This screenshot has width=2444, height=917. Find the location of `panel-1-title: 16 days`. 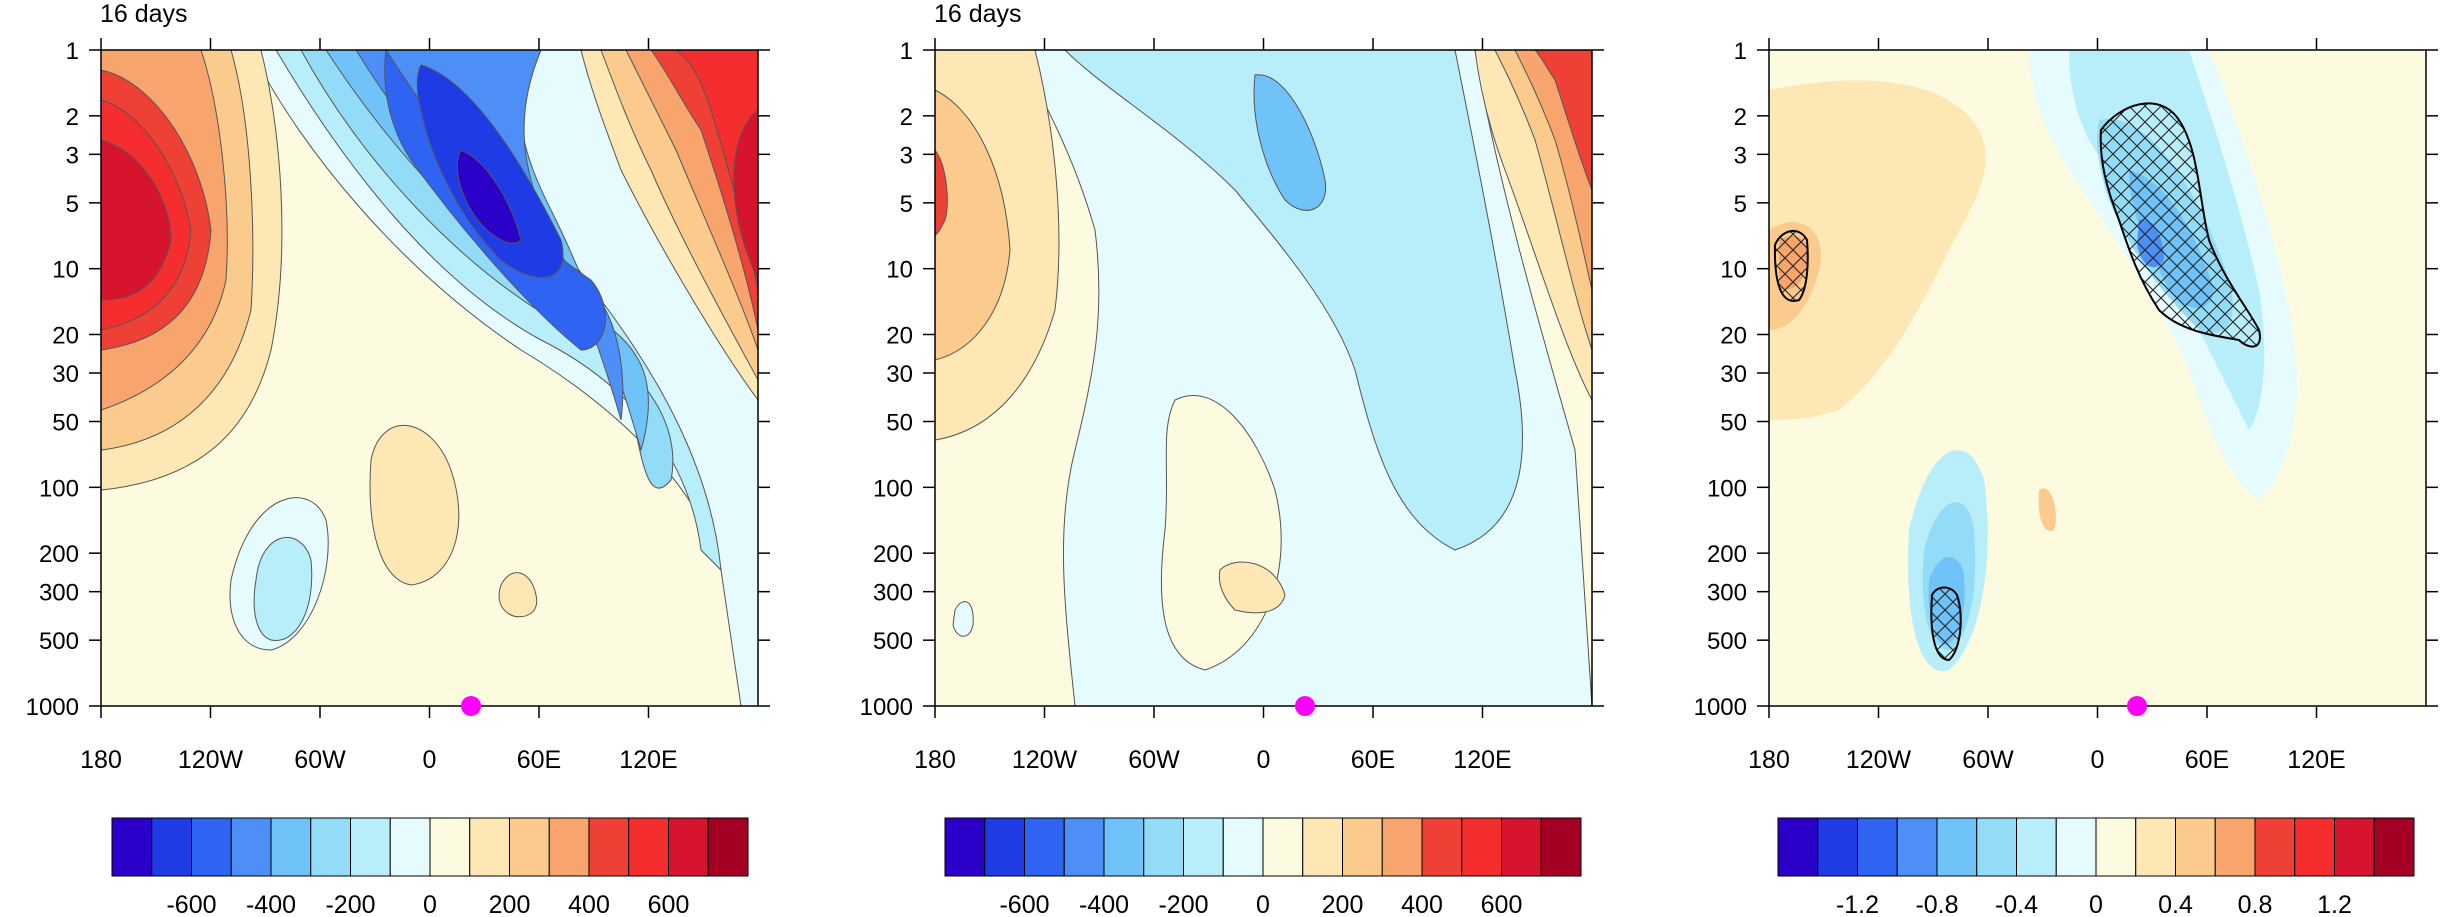

panel-1-title: 16 days is located at coordinates (144, 14).